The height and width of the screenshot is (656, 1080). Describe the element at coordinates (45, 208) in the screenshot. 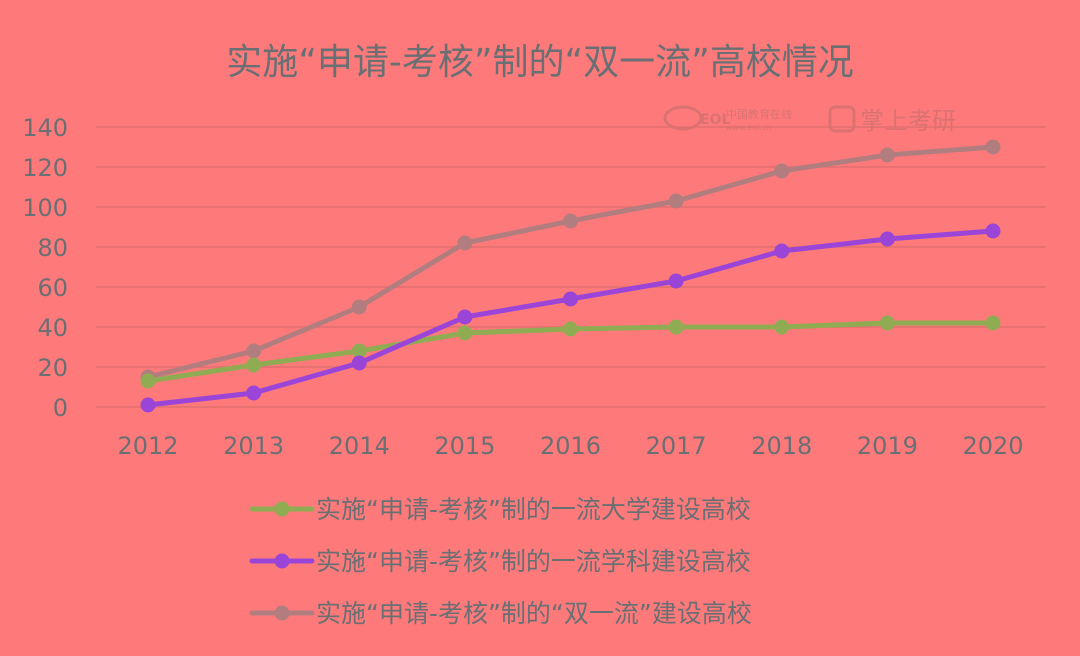

I see `y-tick-label: 100` at that location.